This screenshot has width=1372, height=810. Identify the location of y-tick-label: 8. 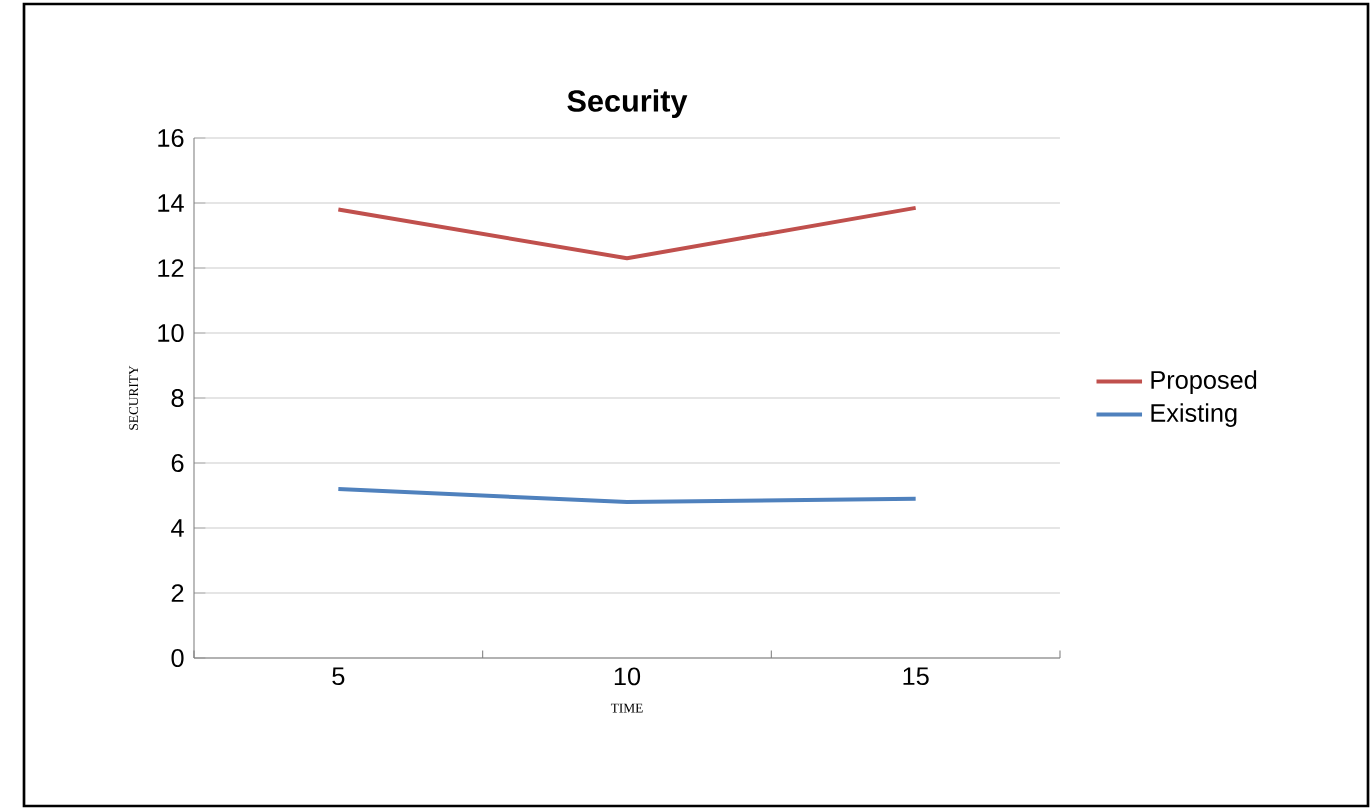
(177, 398).